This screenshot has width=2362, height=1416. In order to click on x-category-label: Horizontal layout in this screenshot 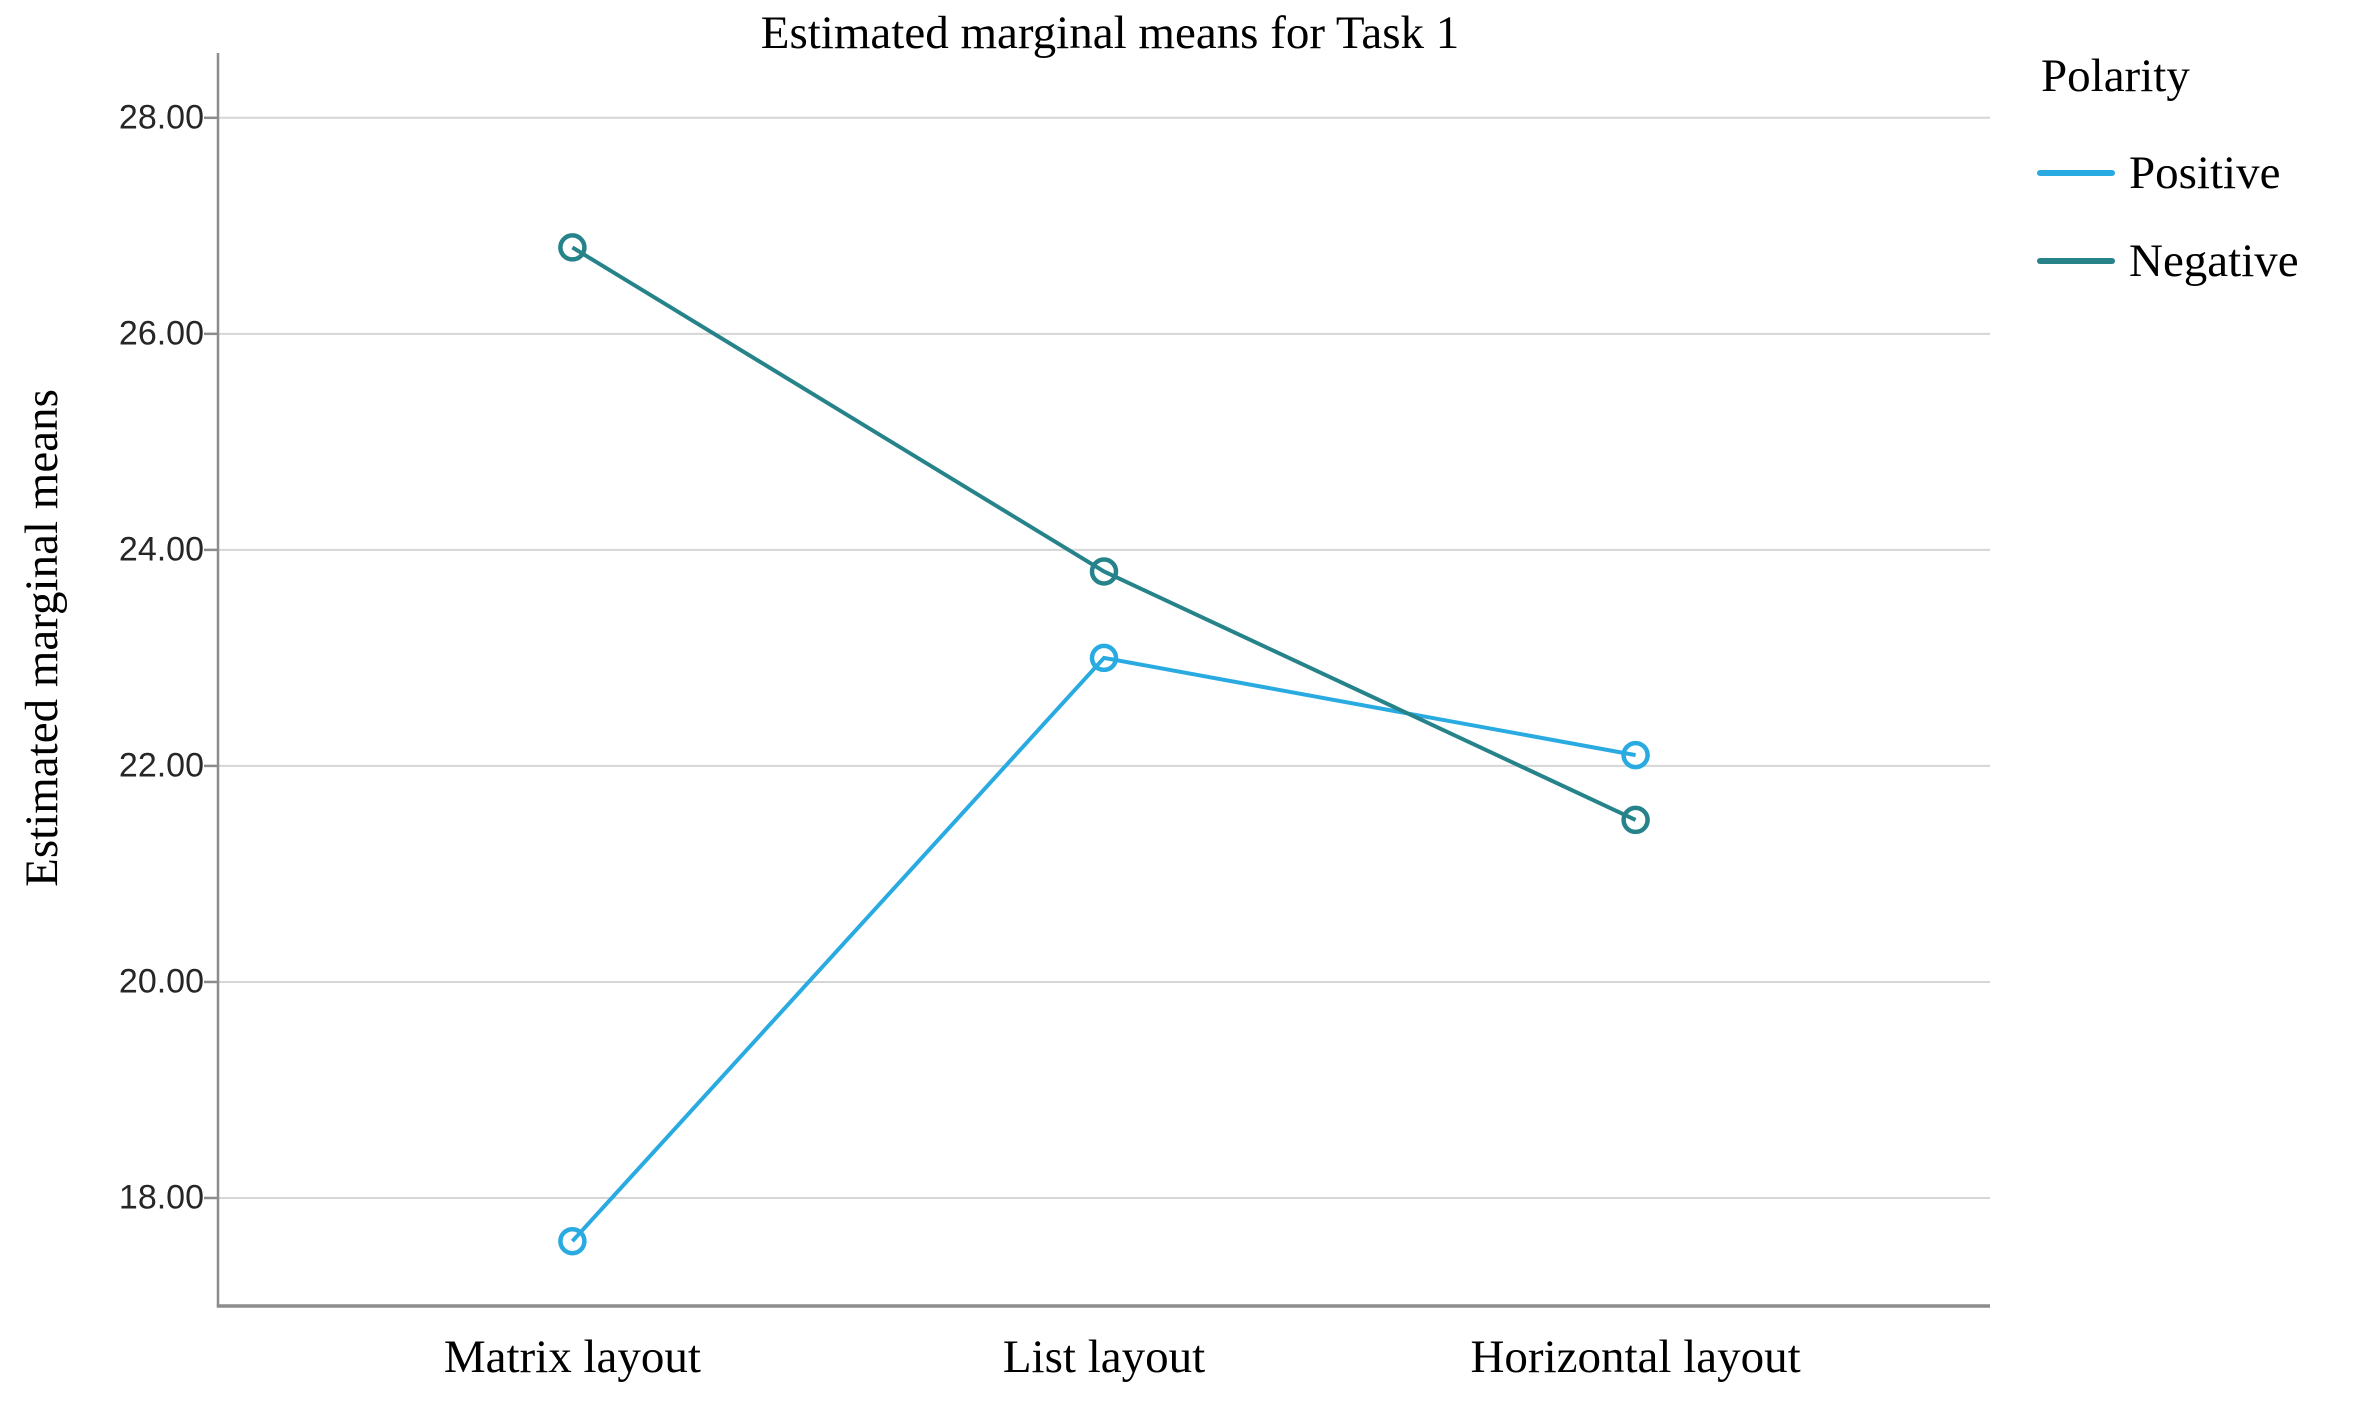, I will do `click(1635, 1357)`.